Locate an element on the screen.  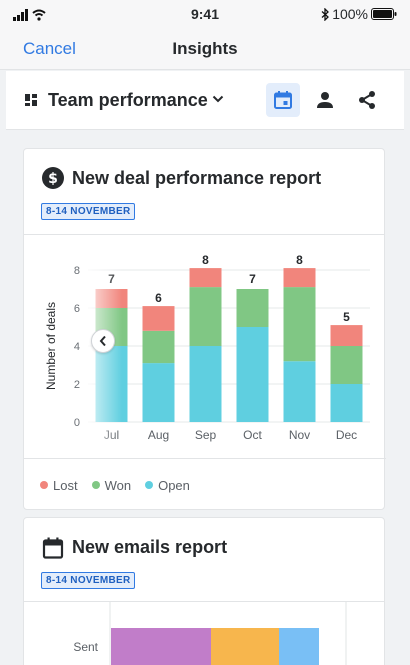
user-filter-button is located at coordinates (325, 100).